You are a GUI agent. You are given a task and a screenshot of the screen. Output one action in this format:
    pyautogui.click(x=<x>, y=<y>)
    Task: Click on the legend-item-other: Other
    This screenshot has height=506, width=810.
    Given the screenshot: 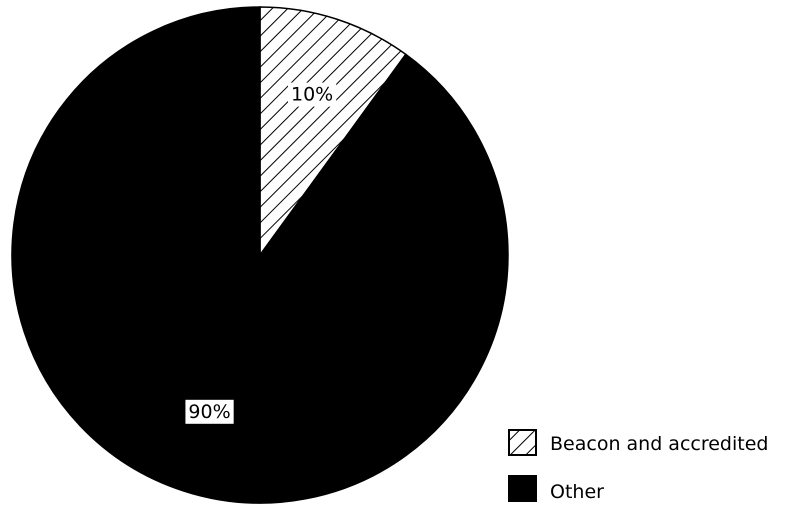 What is the action you would take?
    pyautogui.click(x=556, y=489)
    